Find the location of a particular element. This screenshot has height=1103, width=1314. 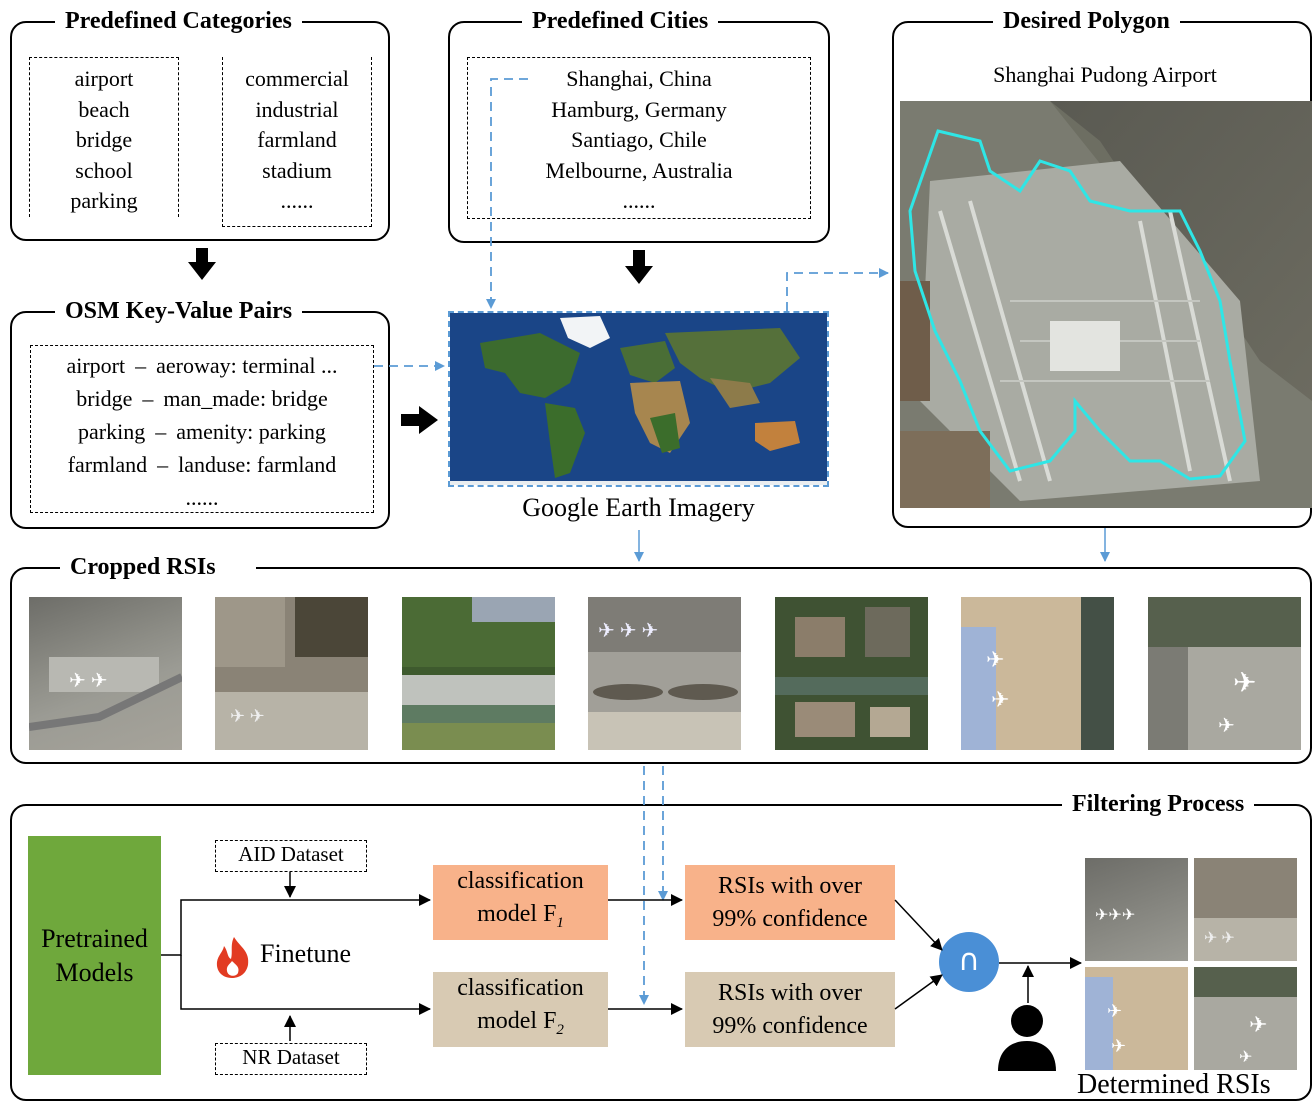

predefined-categories-title: Predefined Categories is located at coordinates (178, 21).